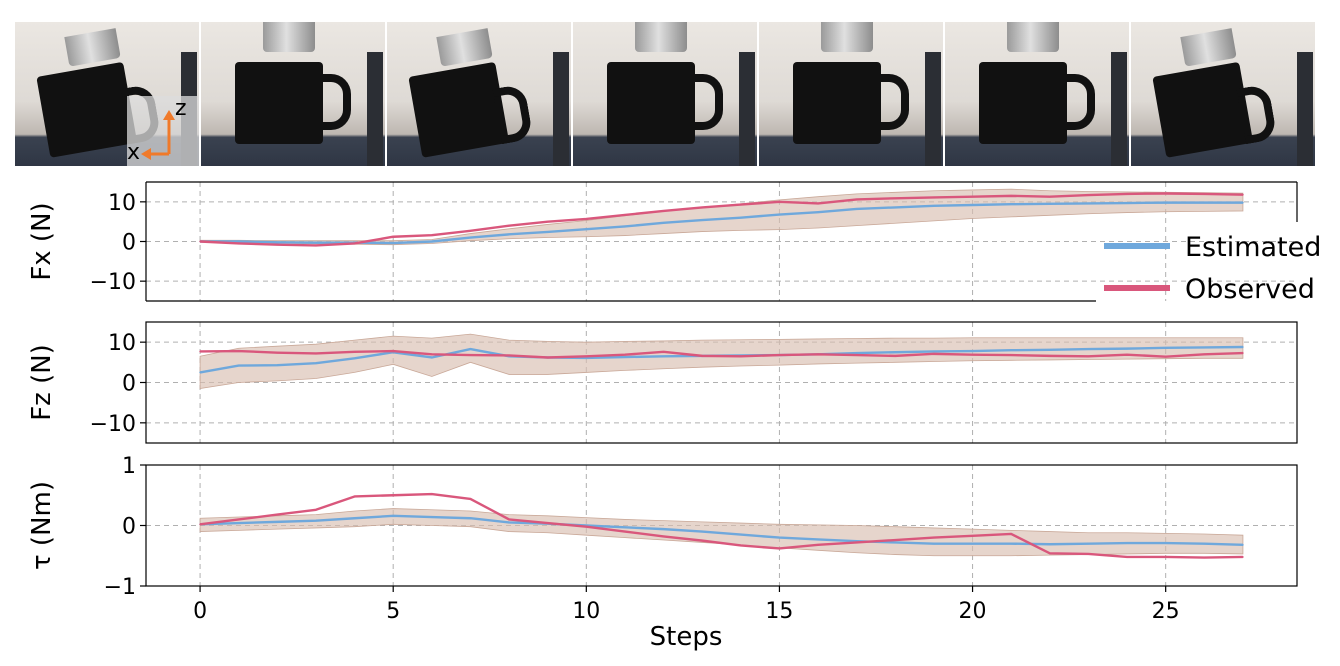 The width and height of the screenshot is (1340, 666). What do you see at coordinates (586, 611) in the screenshot?
I see `x-tick-label: 10` at bounding box center [586, 611].